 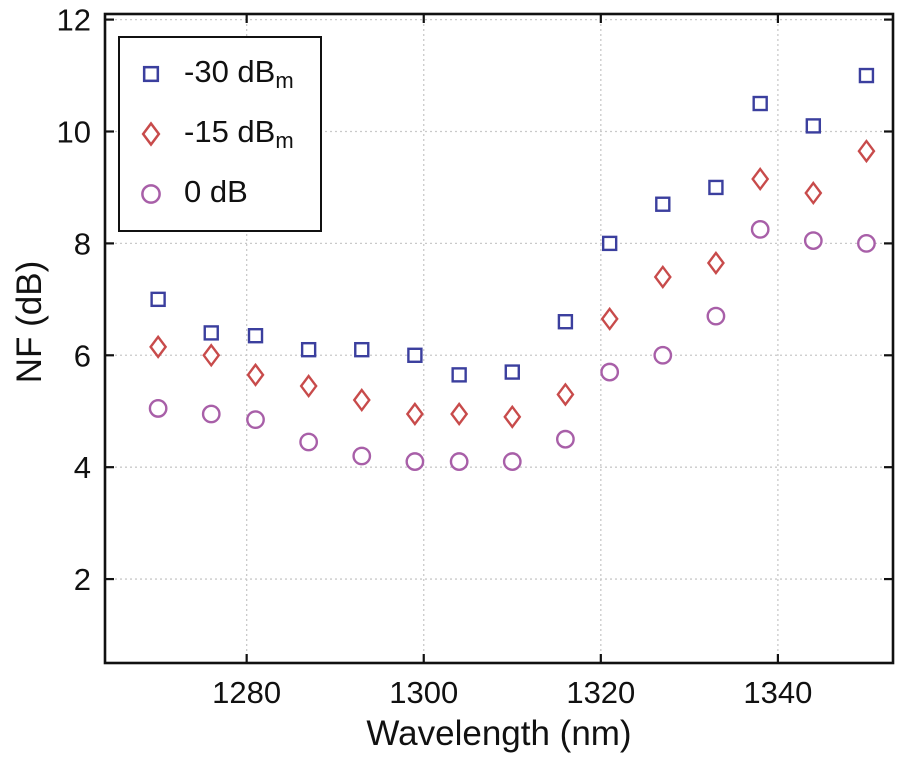 I want to click on y-tick-label: 8, so click(x=82, y=243).